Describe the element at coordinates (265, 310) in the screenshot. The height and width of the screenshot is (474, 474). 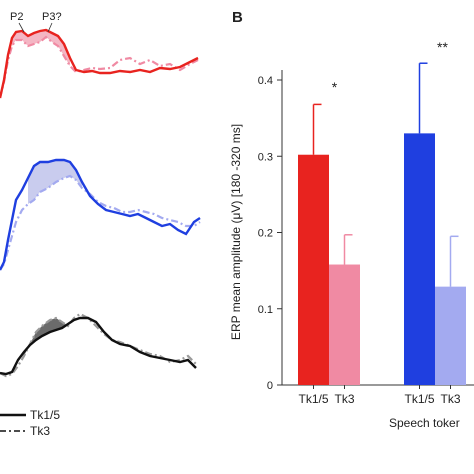
I see `y-tick-label: 0.1` at that location.